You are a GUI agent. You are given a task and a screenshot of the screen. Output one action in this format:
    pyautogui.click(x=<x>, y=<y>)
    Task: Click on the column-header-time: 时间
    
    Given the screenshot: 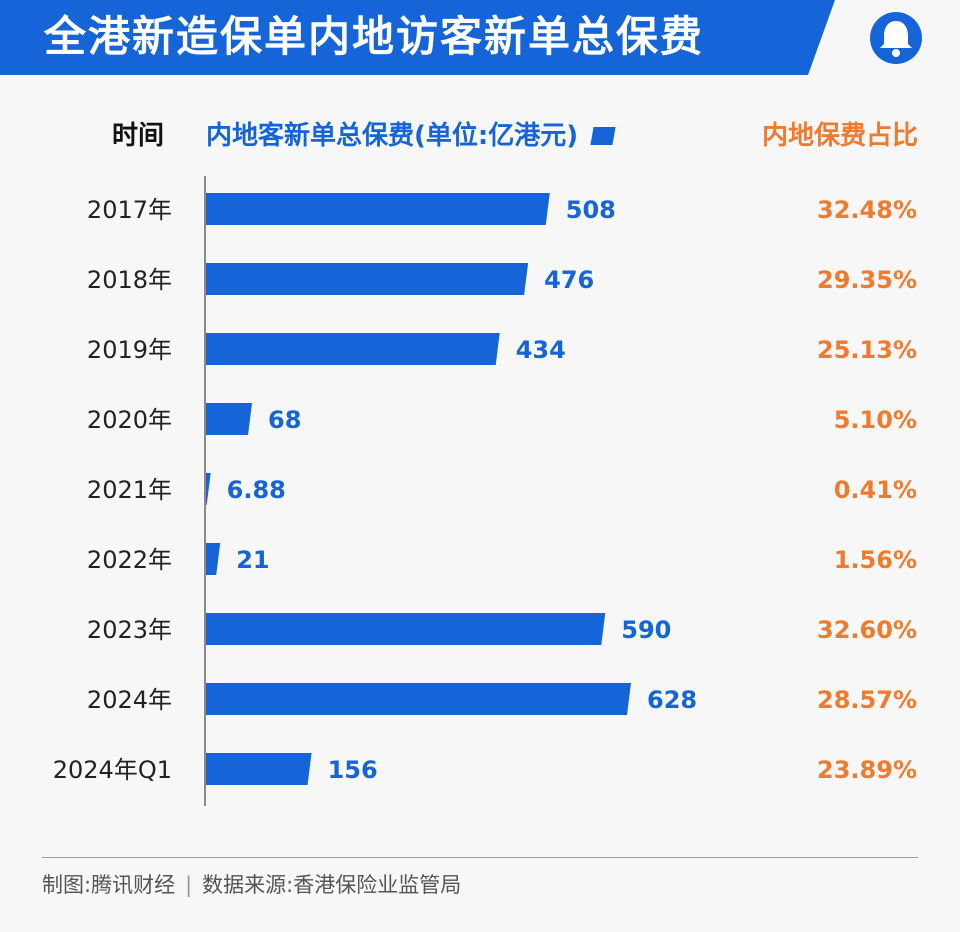 What is the action you would take?
    pyautogui.click(x=138, y=136)
    